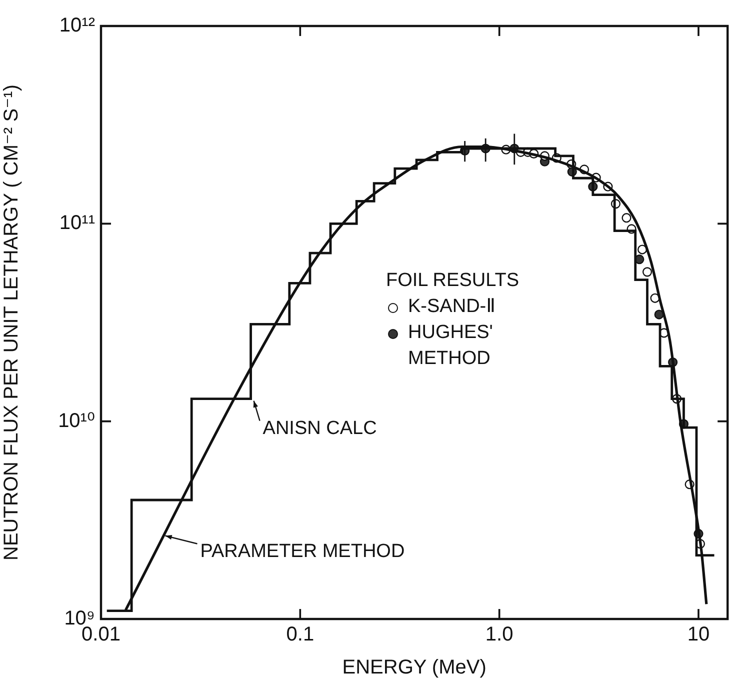 The width and height of the screenshot is (733, 680). Describe the element at coordinates (451, 346) in the screenshot. I see `legend-label: HUGHES' METHOD` at that location.